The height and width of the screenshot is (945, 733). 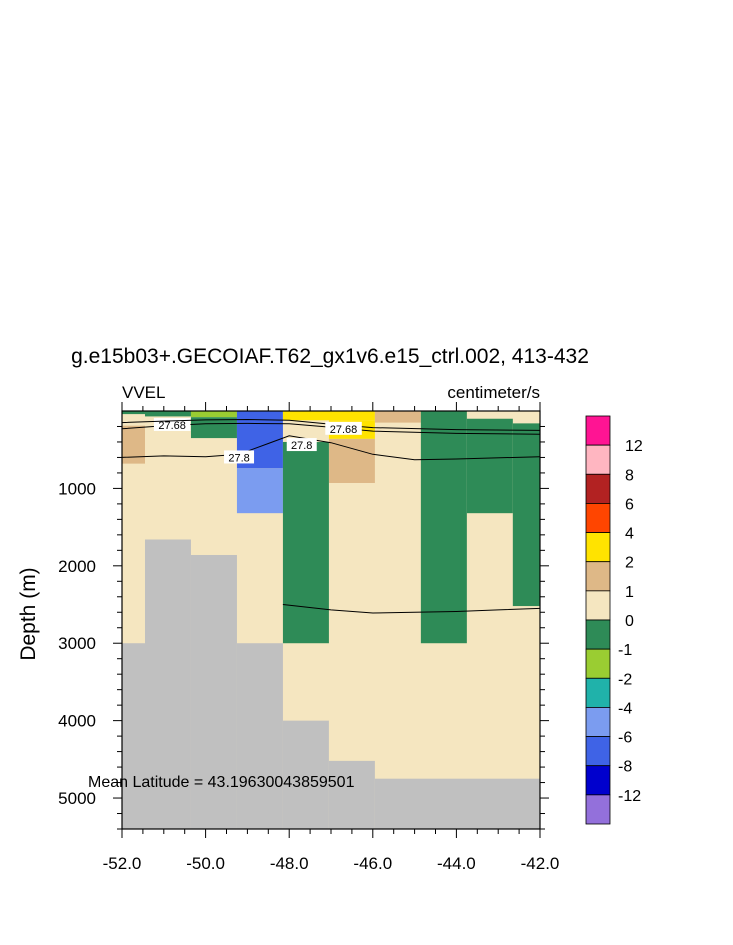 What do you see at coordinates (77, 488) in the screenshot?
I see `y-tick-label: 1000` at bounding box center [77, 488].